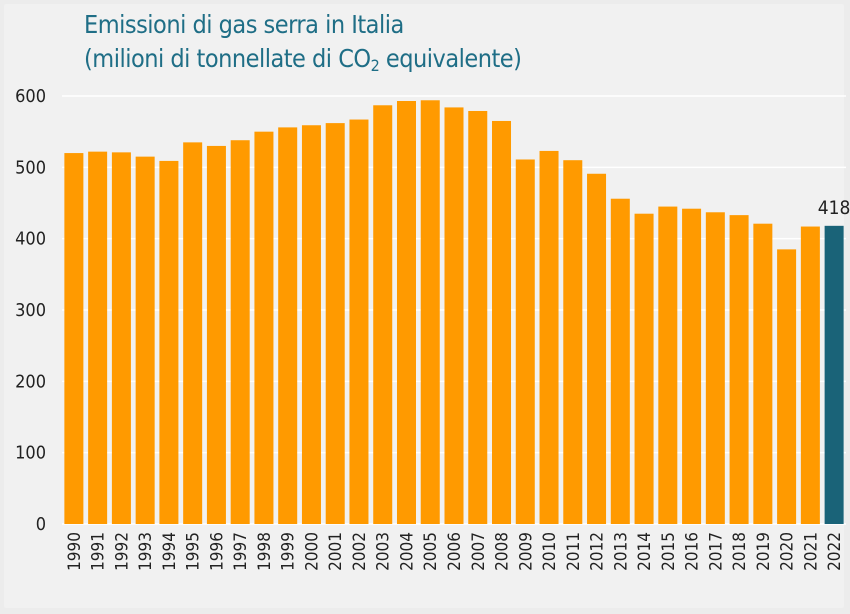 The image size is (850, 614). I want to click on bar-1992, so click(121, 338).